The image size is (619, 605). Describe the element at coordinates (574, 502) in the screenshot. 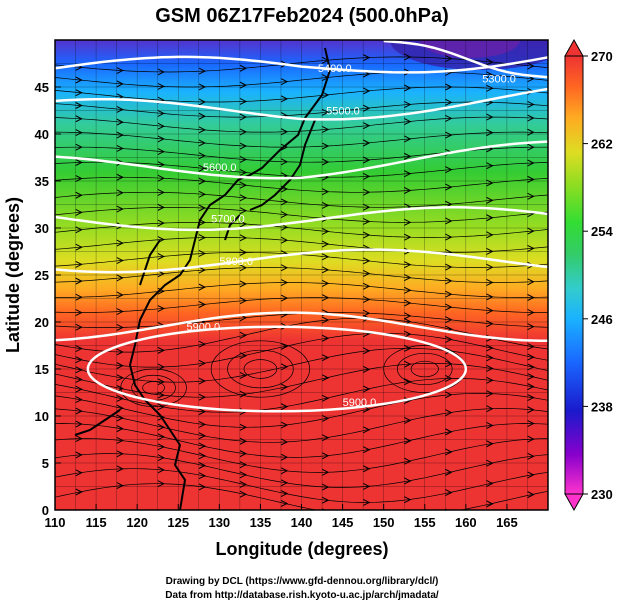

I see `colorbar-min-arrow` at that location.